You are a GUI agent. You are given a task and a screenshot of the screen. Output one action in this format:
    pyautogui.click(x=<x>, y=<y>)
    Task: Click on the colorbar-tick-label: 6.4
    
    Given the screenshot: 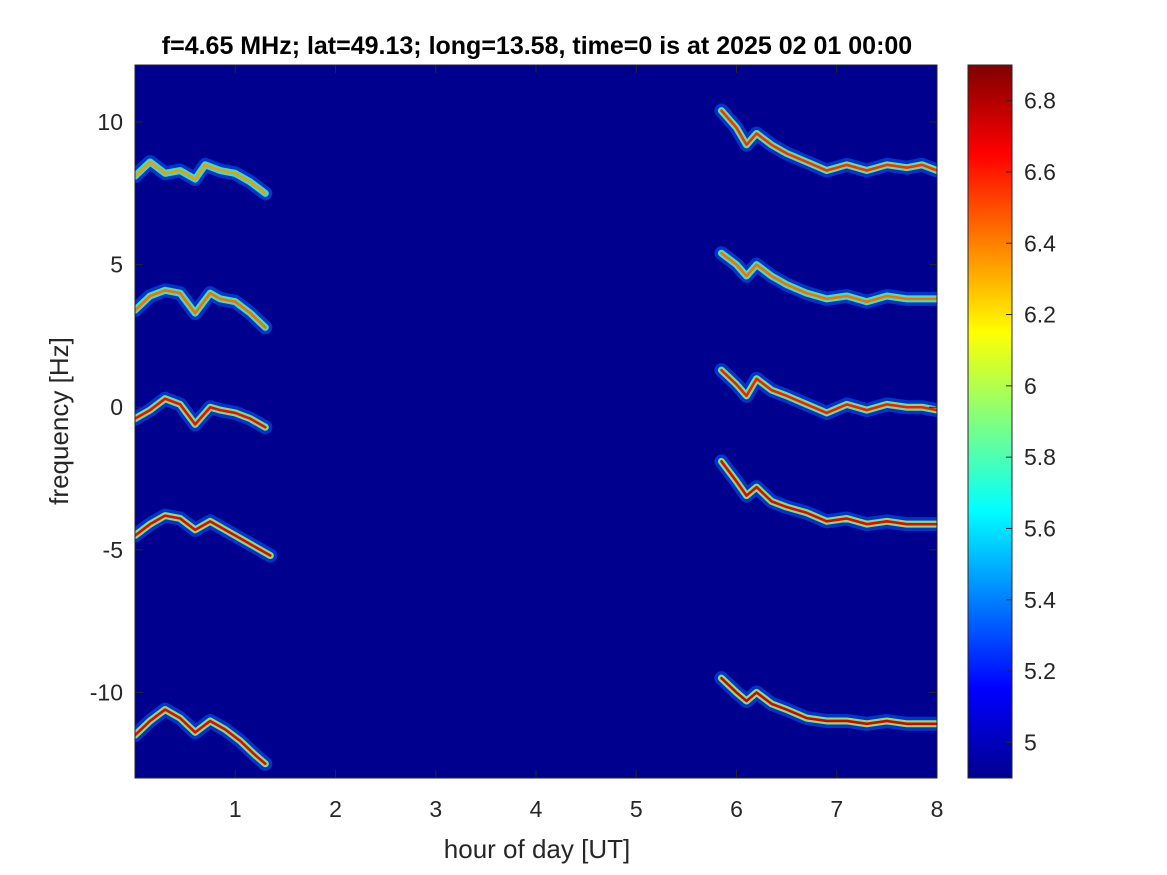 What is the action you would take?
    pyautogui.click(x=1040, y=243)
    